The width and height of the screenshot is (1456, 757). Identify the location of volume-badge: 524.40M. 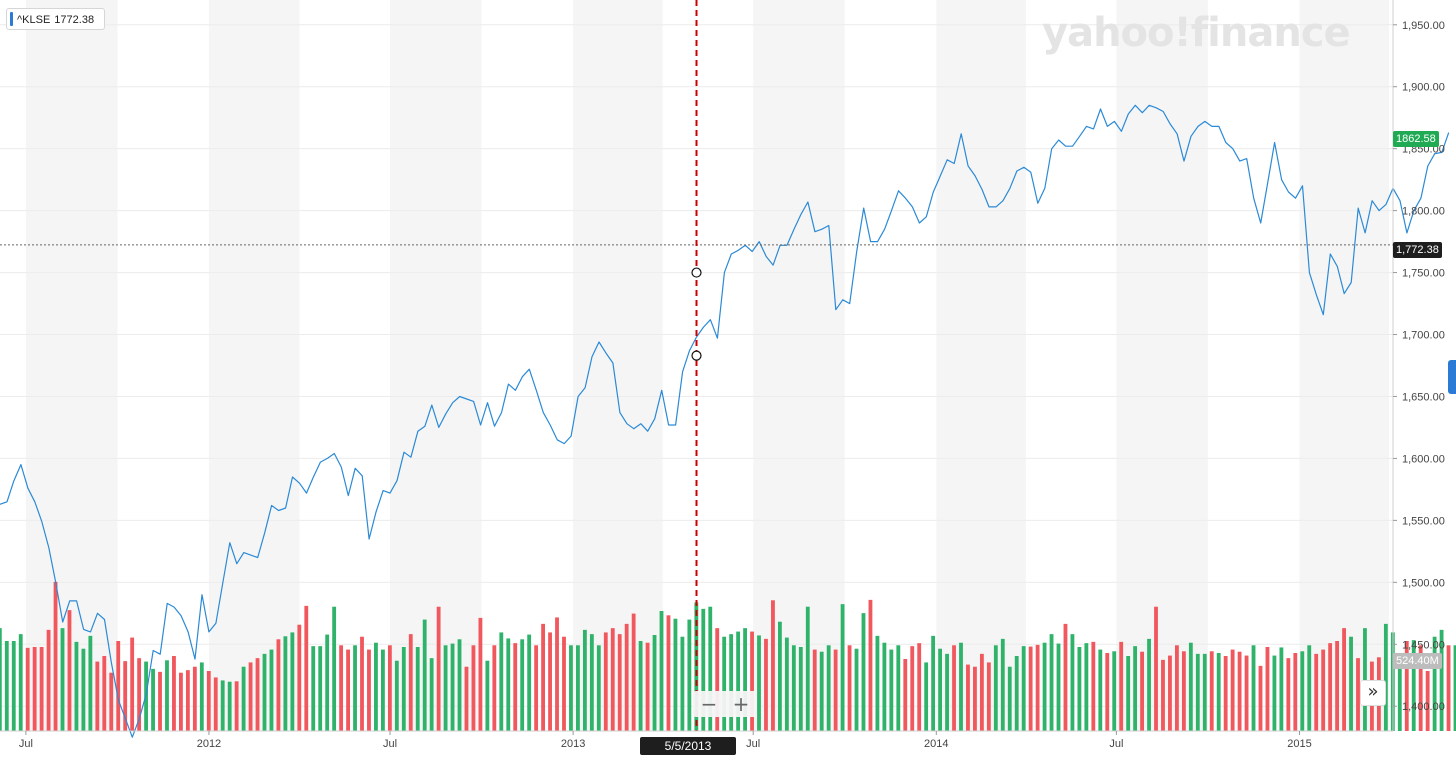
(1417, 661).